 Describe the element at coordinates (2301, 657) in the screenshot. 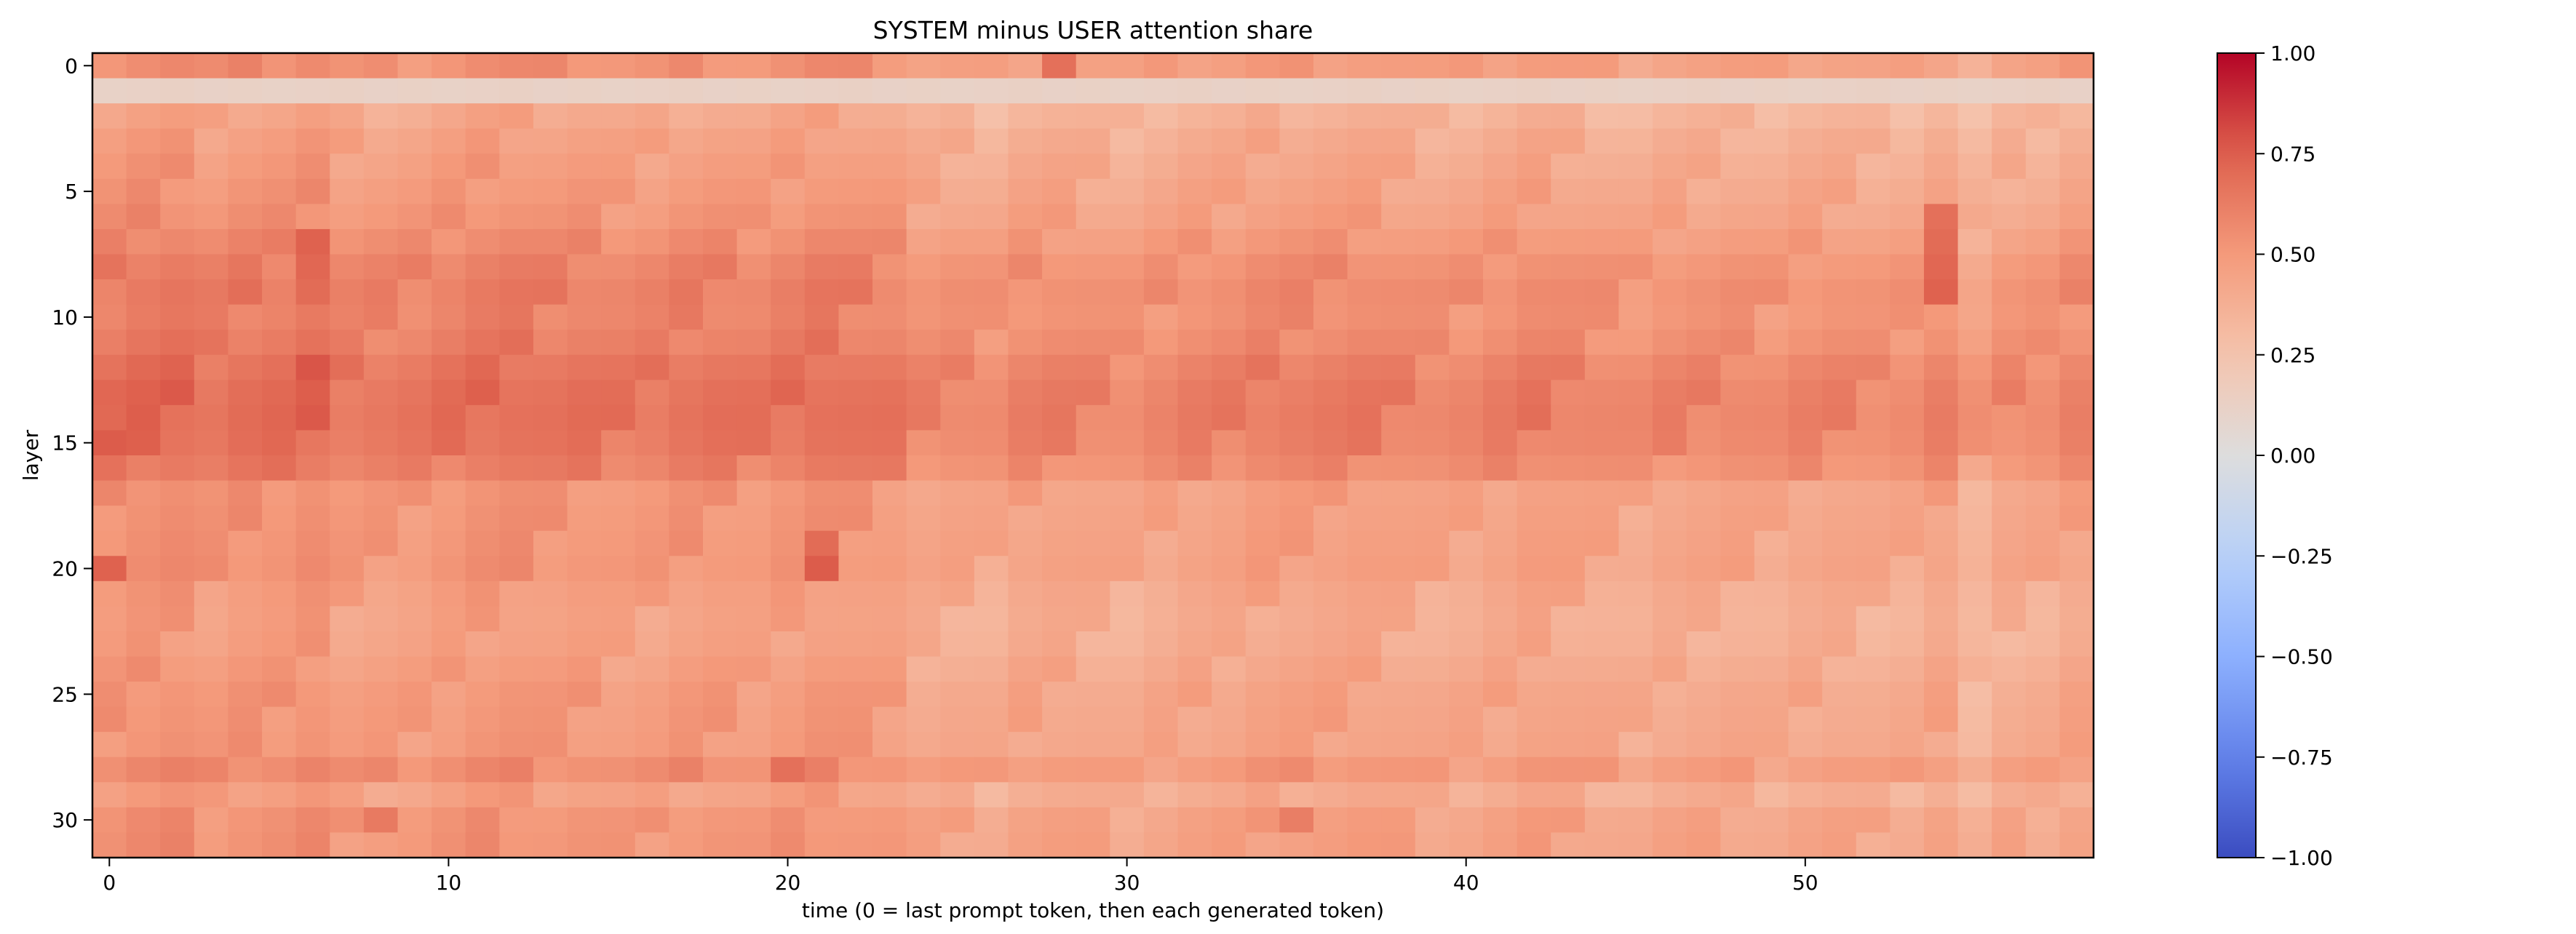

I see `colorbar-tick-label: −0.50` at that location.